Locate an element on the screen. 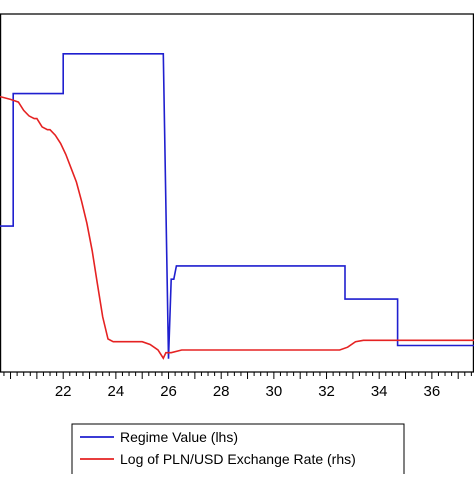  legend-box is located at coordinates (238, 450).